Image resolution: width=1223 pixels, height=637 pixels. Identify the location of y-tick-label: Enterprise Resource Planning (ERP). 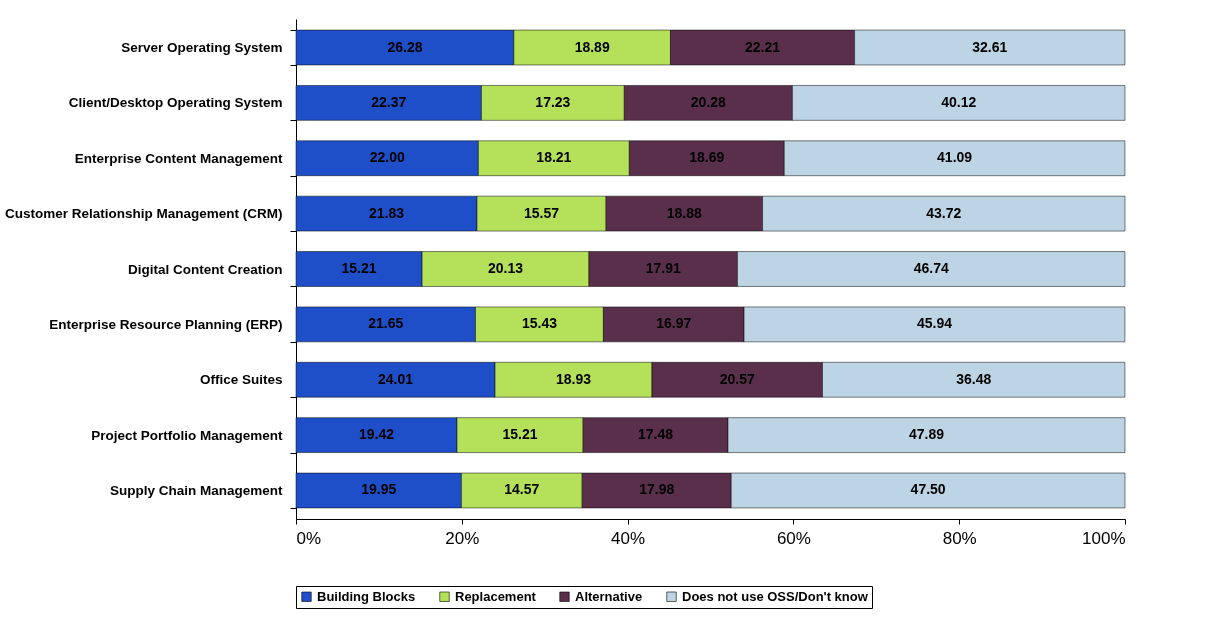
(166, 324).